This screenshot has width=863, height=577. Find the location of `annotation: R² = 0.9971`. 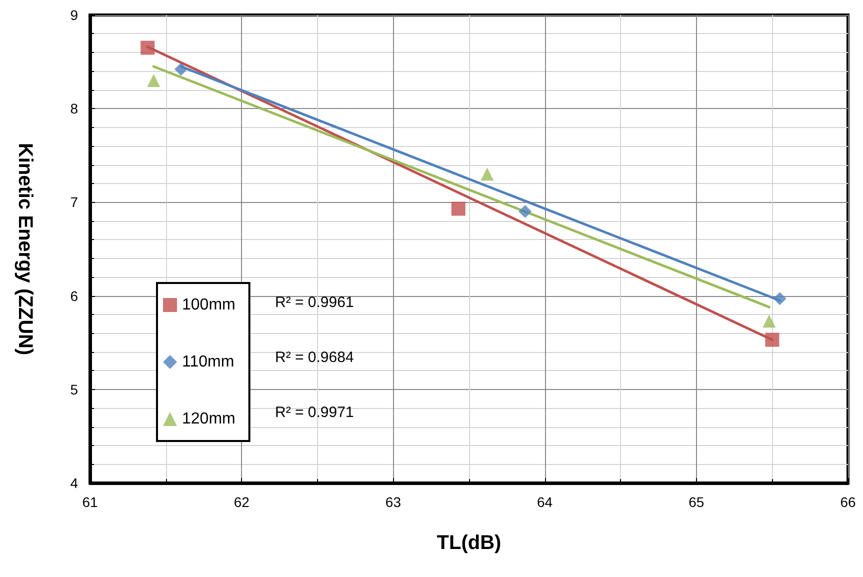

annotation: R² = 0.9971 is located at coordinates (314, 412).